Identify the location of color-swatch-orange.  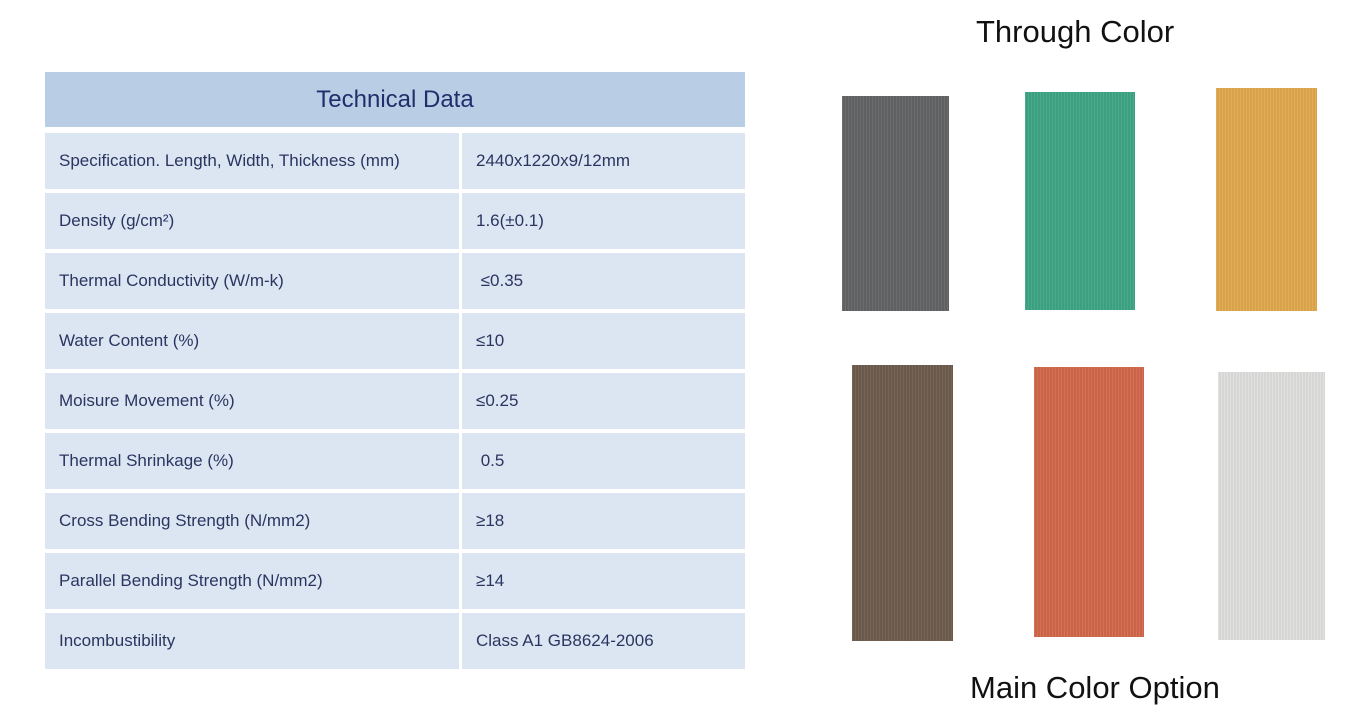
(1089, 502).